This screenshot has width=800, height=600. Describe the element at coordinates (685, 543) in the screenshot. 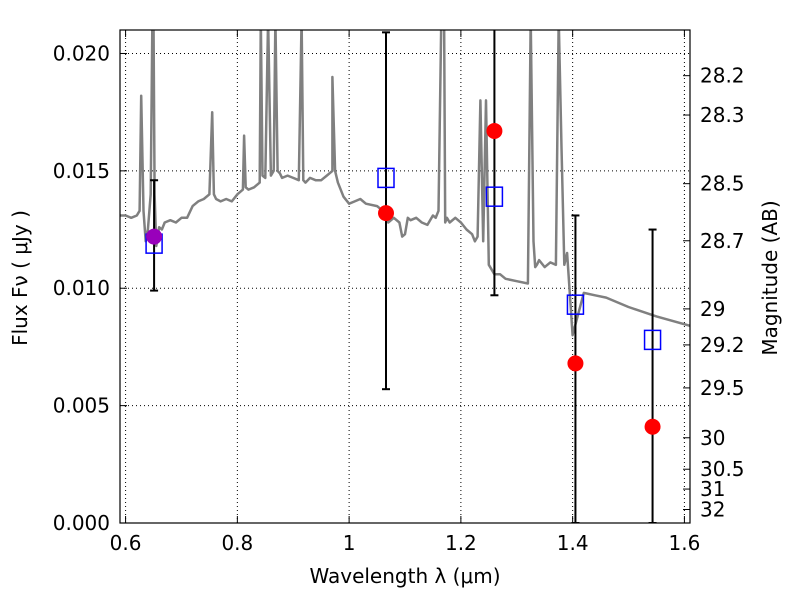

I see `x-tick-label: 1.6` at that location.